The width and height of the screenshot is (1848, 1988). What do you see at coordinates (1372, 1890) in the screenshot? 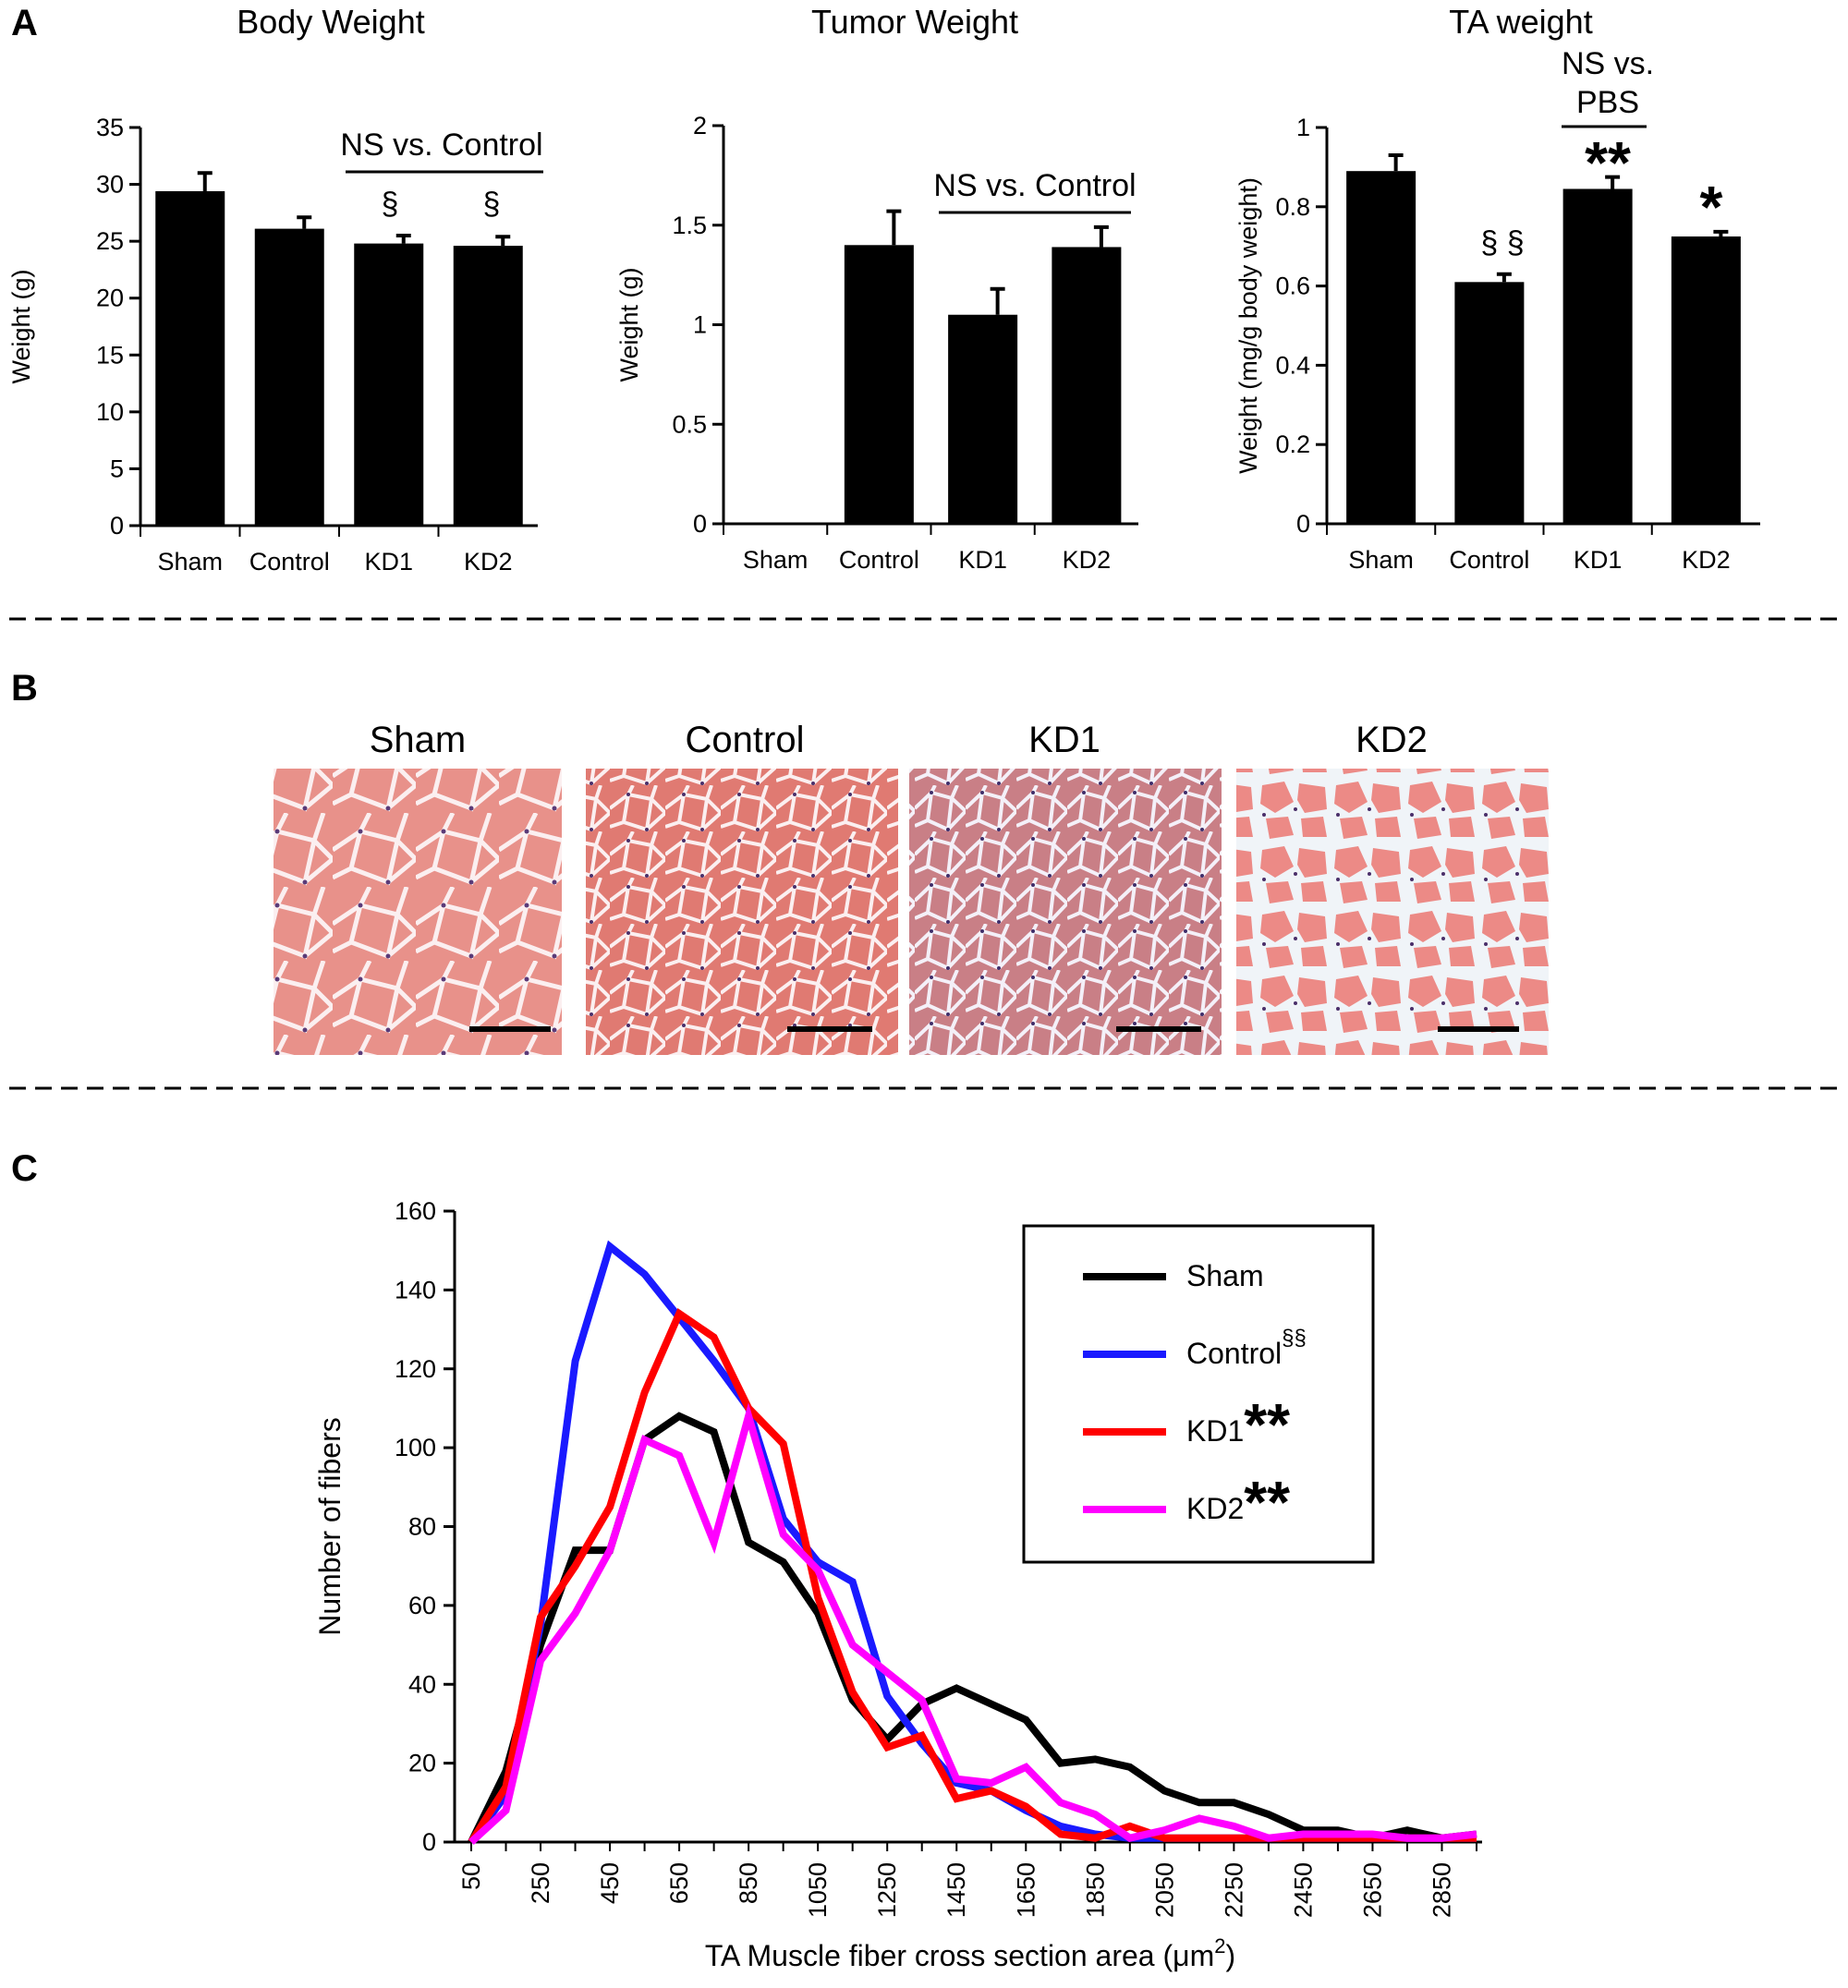
I see `histogram-x-tick-label: 2650` at bounding box center [1372, 1890].